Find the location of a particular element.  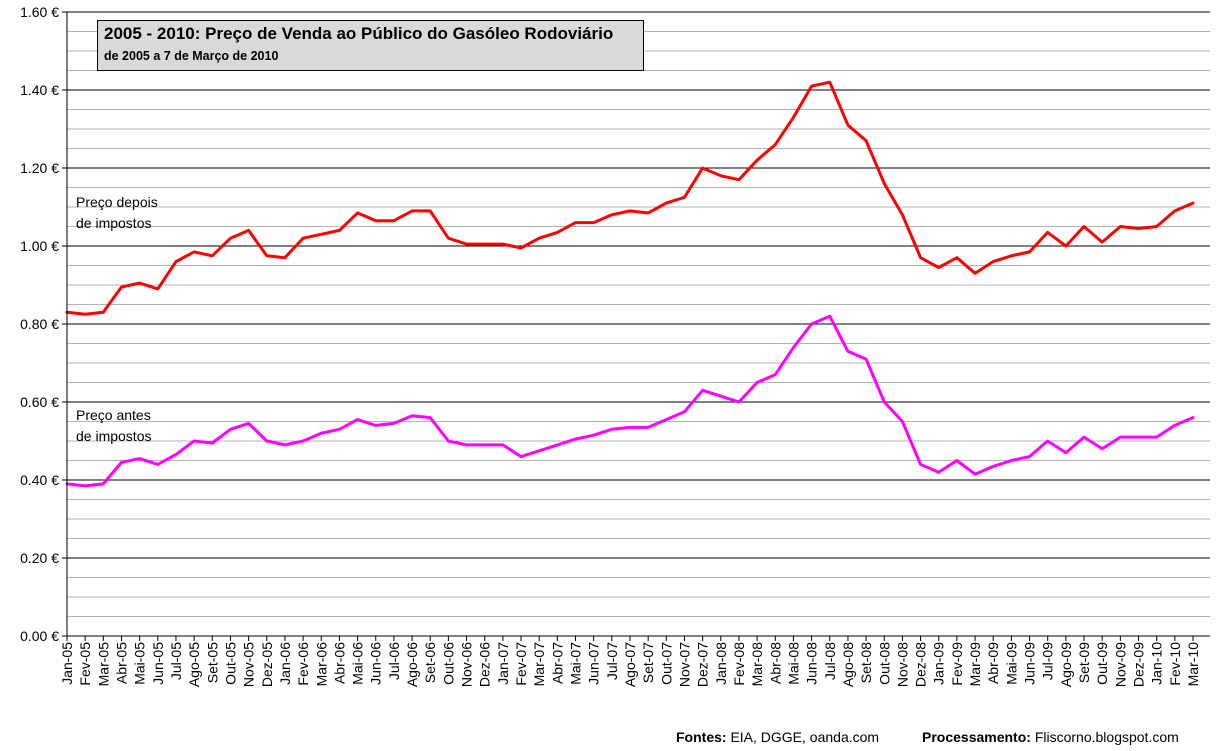

chart-subtitle: de 2005 a 7 de Março de 2010 is located at coordinates (191, 56).